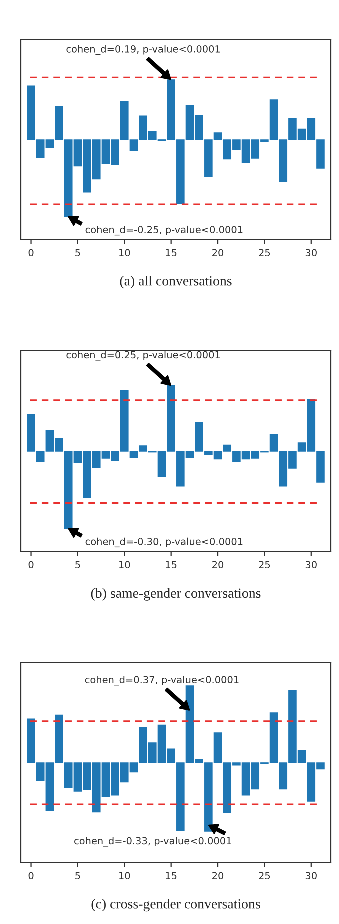 The width and height of the screenshot is (339, 924). Describe the element at coordinates (143, 356) in the screenshot. I see `annotation: cohen_d=0.25, p-value<0.0001` at that location.